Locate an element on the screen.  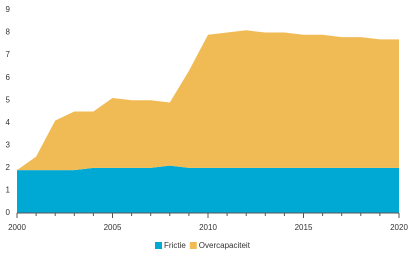
legend-label: Overcapaciteit is located at coordinates (225, 245).